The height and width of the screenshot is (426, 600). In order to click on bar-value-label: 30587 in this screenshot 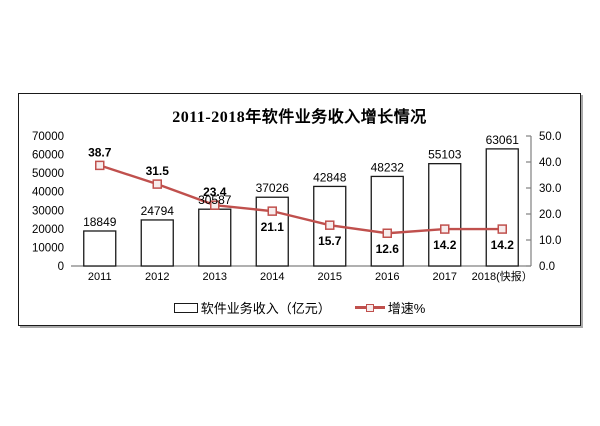, I will do `click(215, 200)`.